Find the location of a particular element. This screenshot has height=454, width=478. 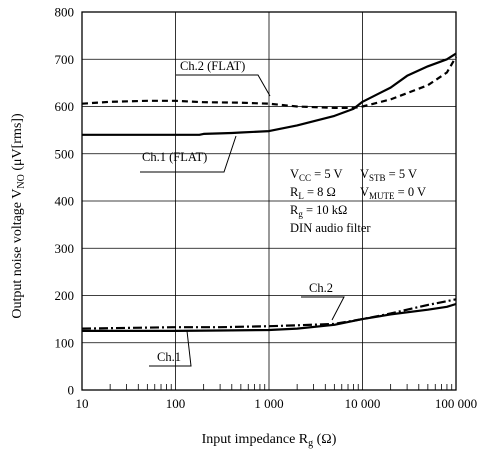

y-tick-label: 700 is located at coordinates (65, 59).